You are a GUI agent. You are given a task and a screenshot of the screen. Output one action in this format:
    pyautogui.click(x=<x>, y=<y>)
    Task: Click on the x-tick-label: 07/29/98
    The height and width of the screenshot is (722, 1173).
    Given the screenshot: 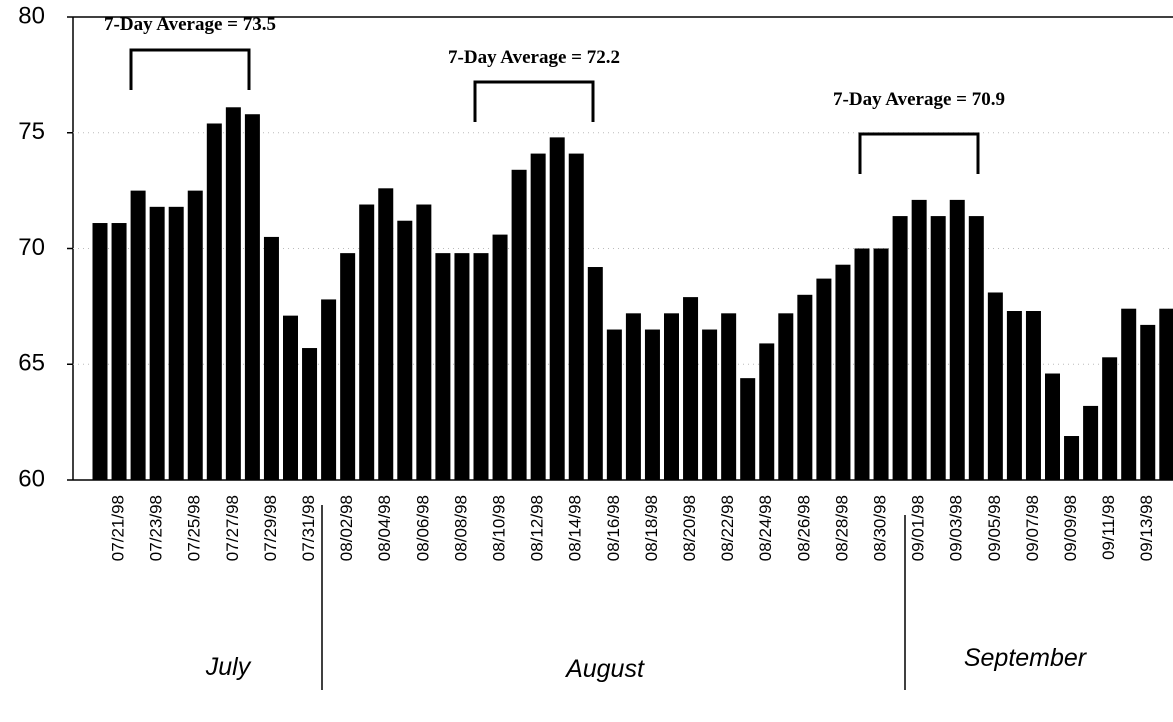 What is the action you would take?
    pyautogui.click(x=270, y=528)
    